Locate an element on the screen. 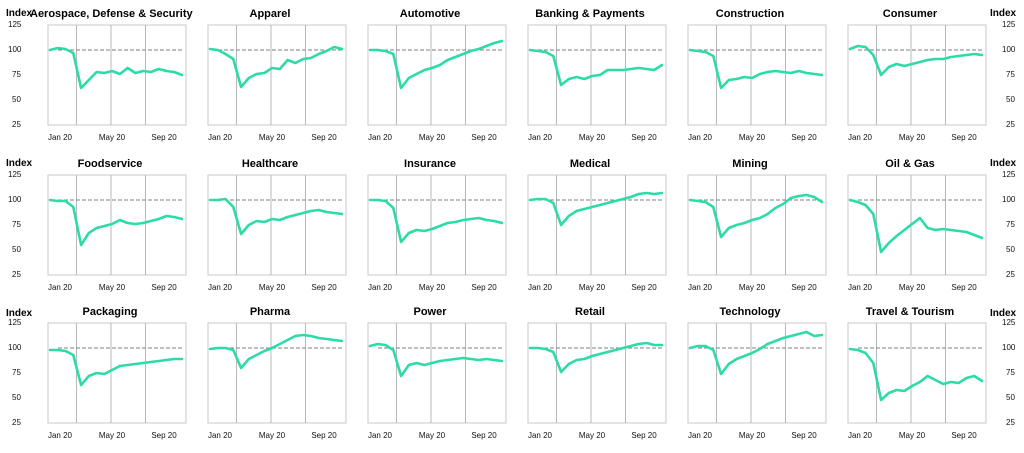 The height and width of the screenshot is (453, 1024). chart-panel: Automotive Jan 20 May 20 Sep 20 is located at coordinates (430, 74).